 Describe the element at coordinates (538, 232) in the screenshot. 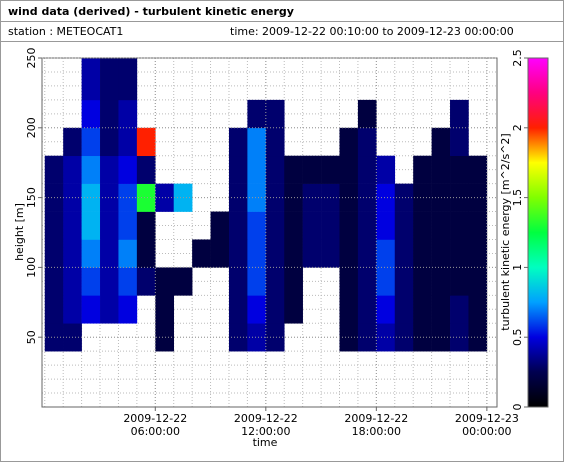

I see `colorbar` at that location.